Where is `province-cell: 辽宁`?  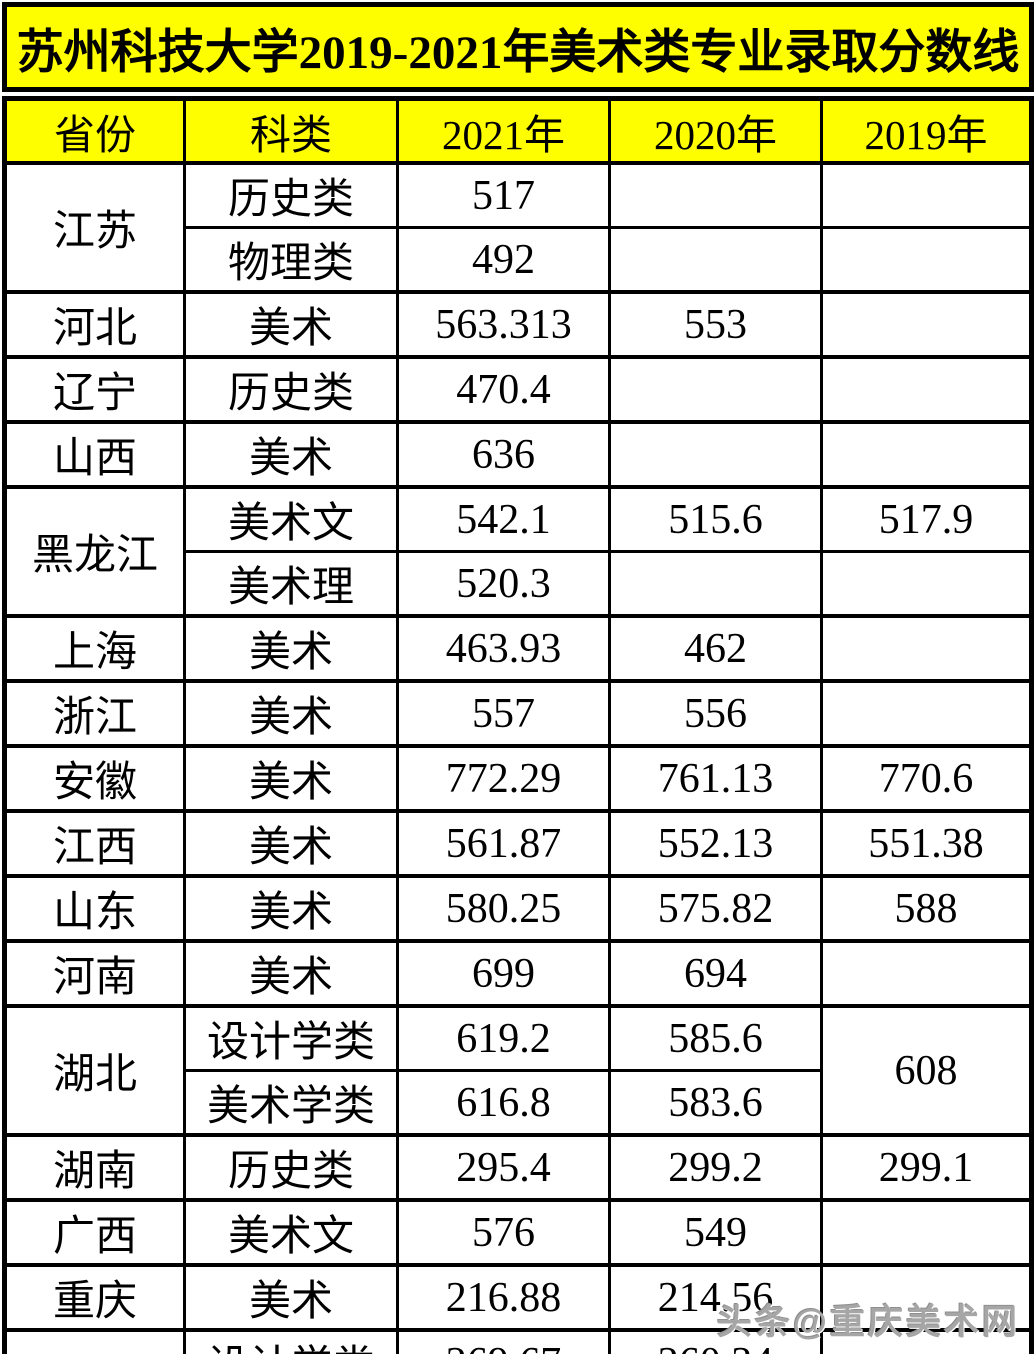
province-cell: 辽宁 is located at coordinates (94, 389).